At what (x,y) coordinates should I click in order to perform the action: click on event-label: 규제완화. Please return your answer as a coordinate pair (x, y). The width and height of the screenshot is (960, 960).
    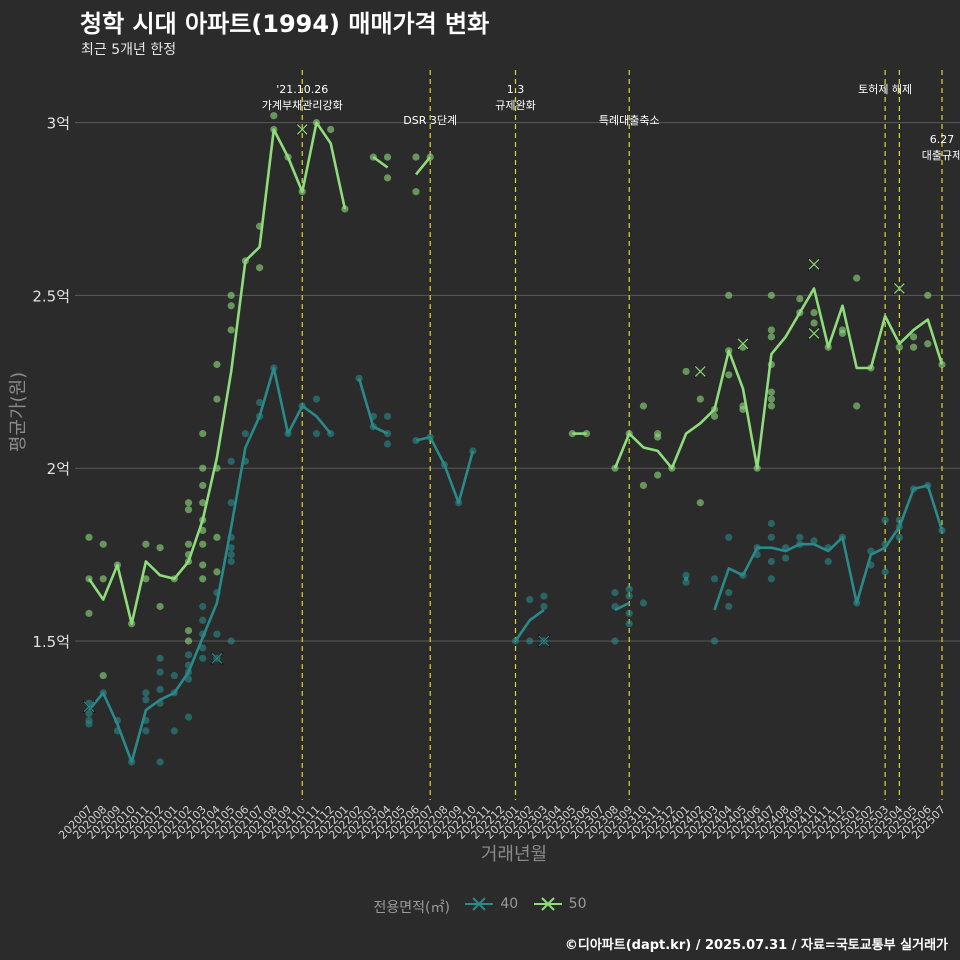
    Looking at the image, I should click on (515, 105).